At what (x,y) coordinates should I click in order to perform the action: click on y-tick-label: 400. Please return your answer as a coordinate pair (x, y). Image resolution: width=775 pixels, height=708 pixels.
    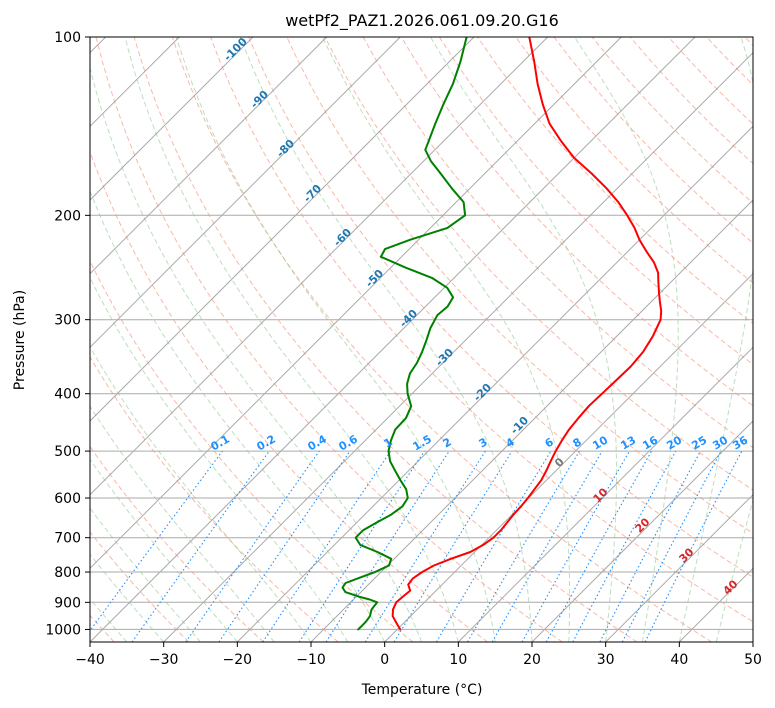
    Looking at the image, I should click on (67, 395).